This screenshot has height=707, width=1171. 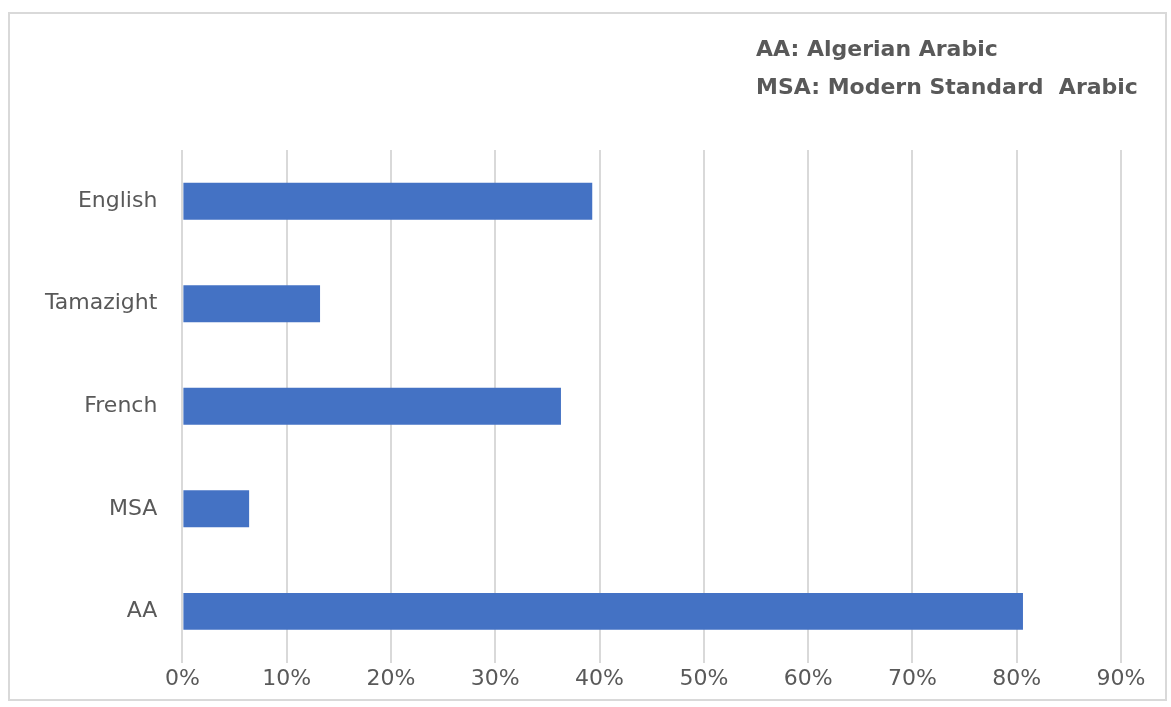 What do you see at coordinates (100, 302) in the screenshot?
I see `y-tick-label: Tamazight` at bounding box center [100, 302].